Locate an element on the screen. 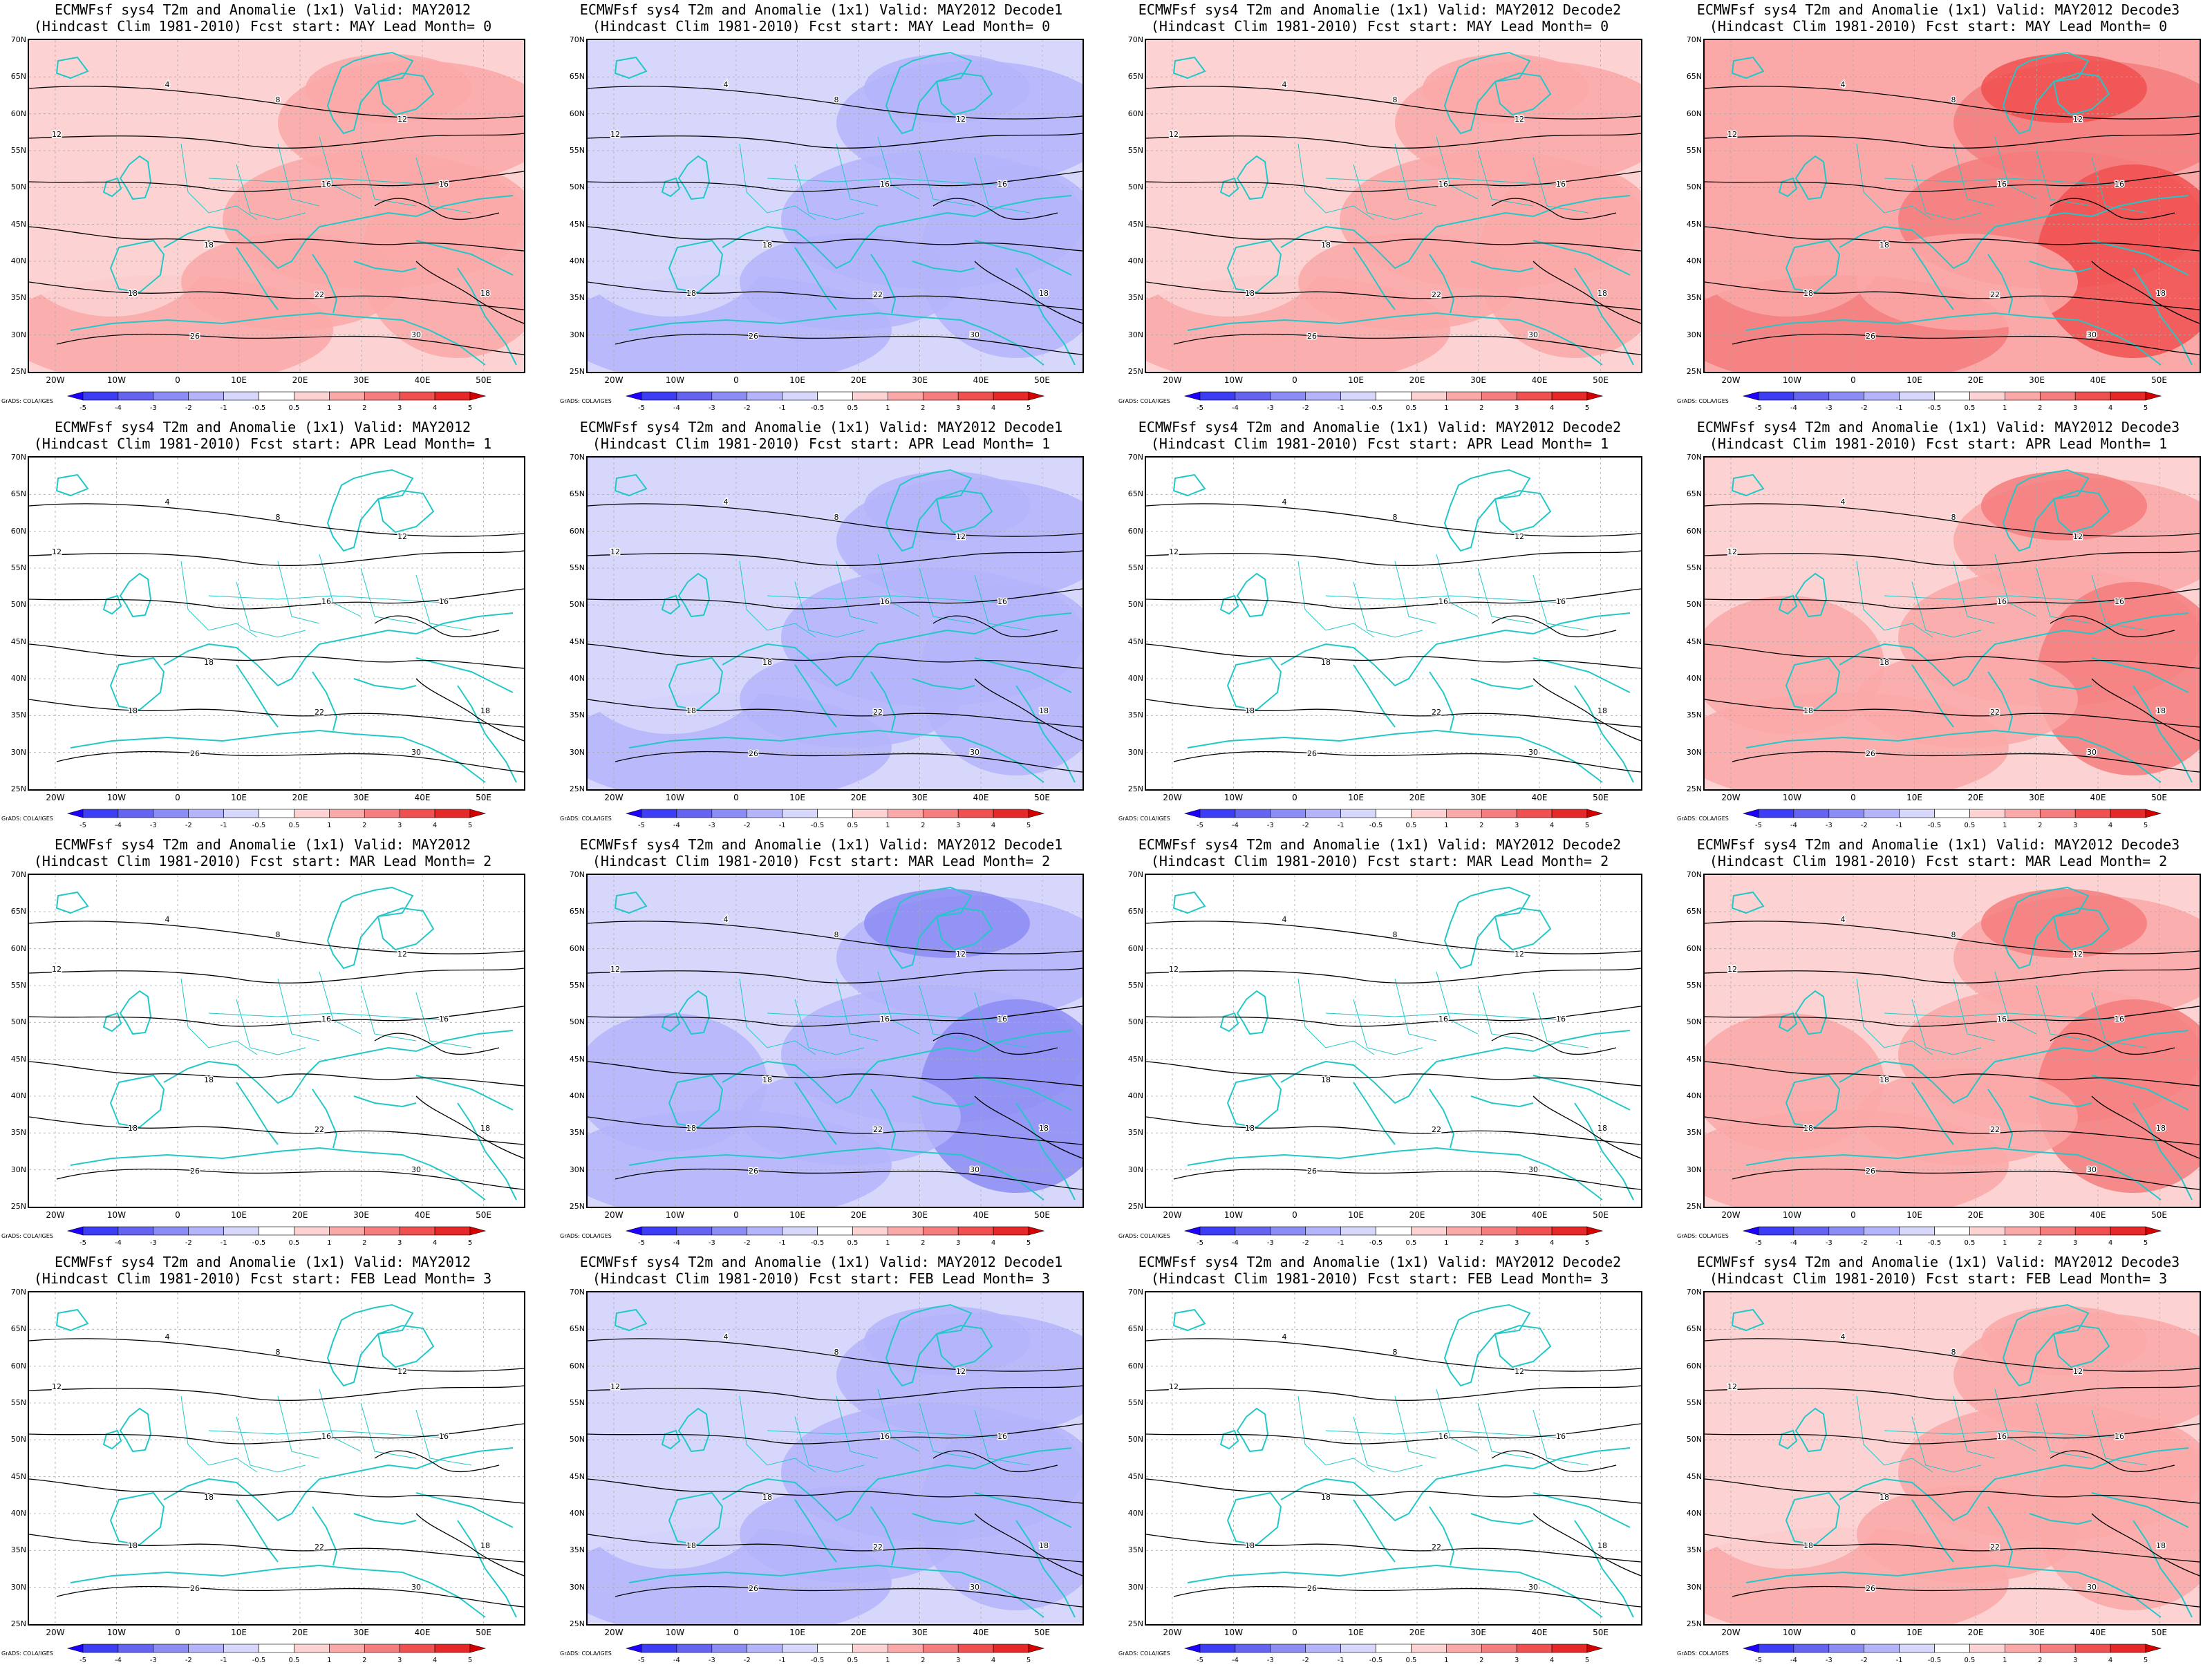  anomaly-map: 4 8 12 12 16 16 18 18 22 26 18 30 is located at coordinates (276, 623).